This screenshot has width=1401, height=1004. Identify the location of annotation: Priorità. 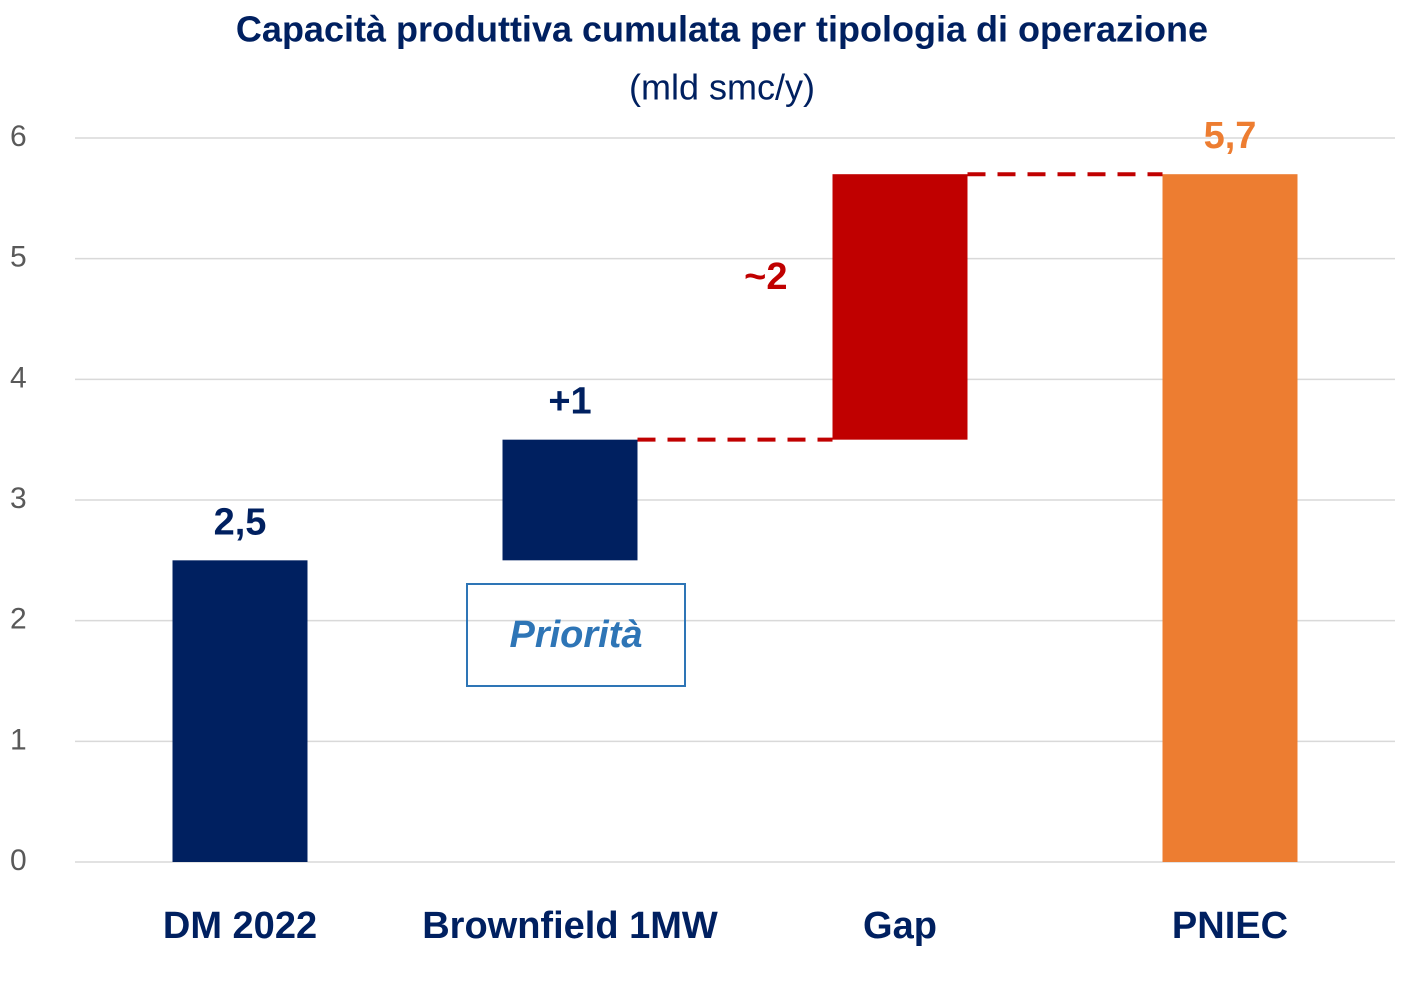
(576, 635).